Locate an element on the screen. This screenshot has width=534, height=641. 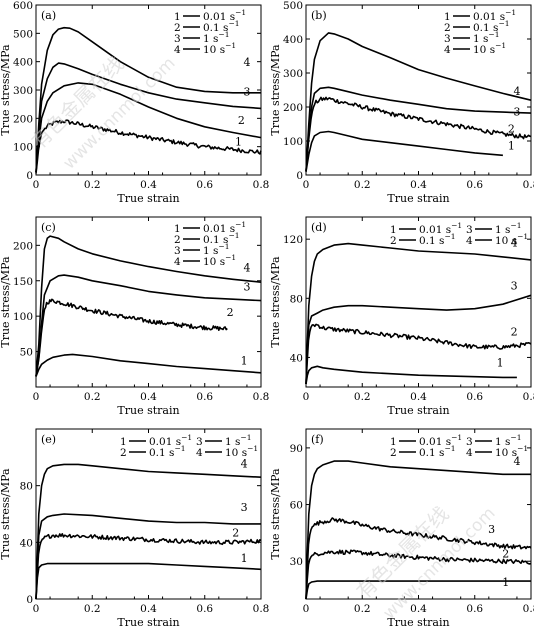
panel-title: (a) is located at coordinates (48, 15).